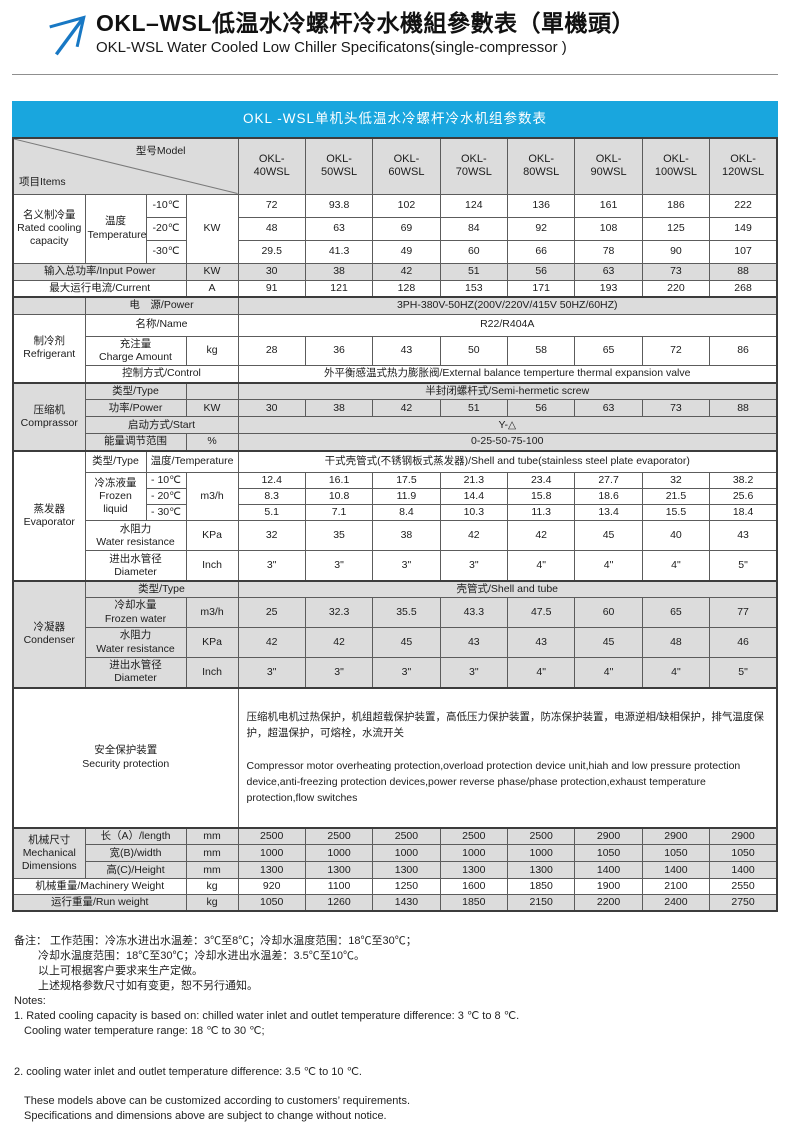  Describe the element at coordinates (135, 853) in the screenshot. I see `row-label: 宽(B)/width` at that location.